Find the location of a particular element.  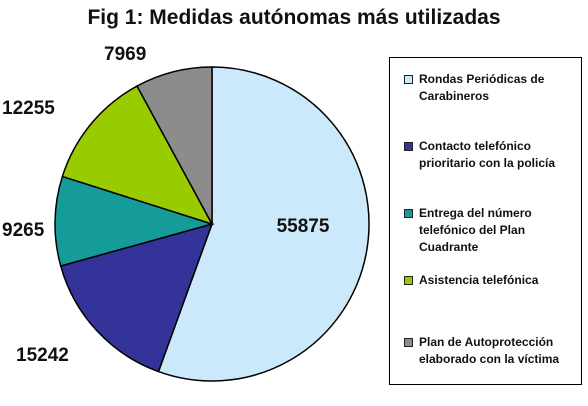

pie-slice-contacto is located at coordinates (136, 297).